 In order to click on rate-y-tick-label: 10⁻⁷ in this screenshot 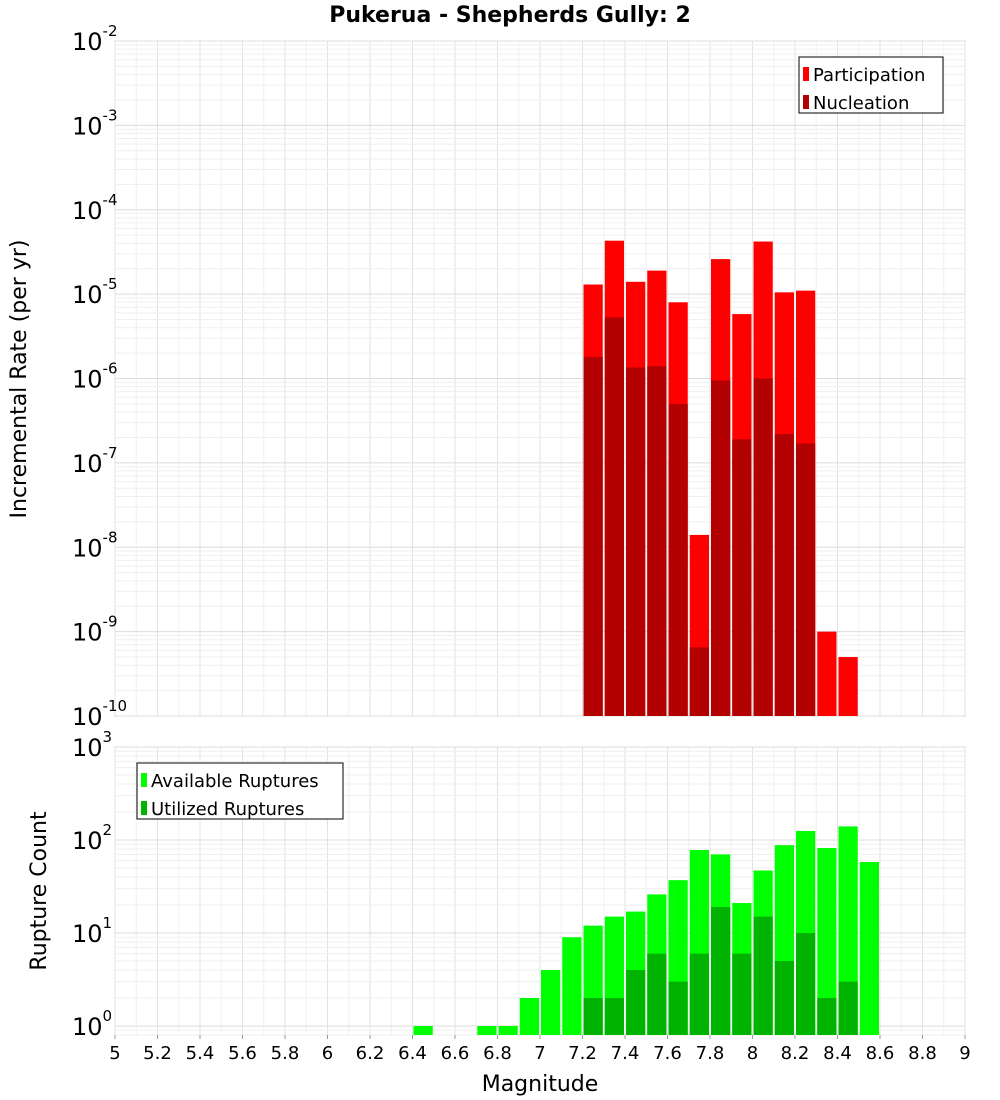, I will do `click(95, 461)`.